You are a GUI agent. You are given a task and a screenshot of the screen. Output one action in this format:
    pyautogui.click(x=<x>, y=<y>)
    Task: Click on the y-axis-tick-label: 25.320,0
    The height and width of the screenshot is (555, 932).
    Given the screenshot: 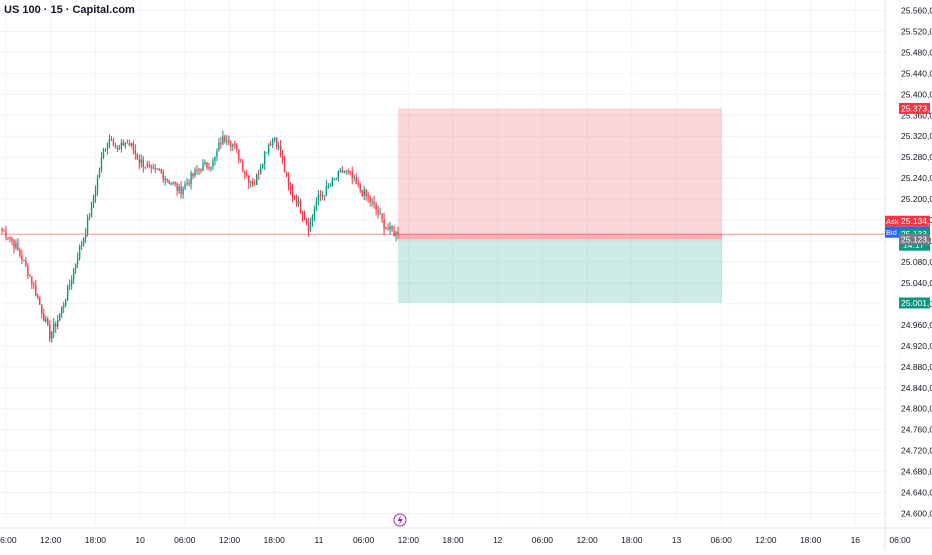 What is the action you would take?
    pyautogui.click(x=916, y=136)
    